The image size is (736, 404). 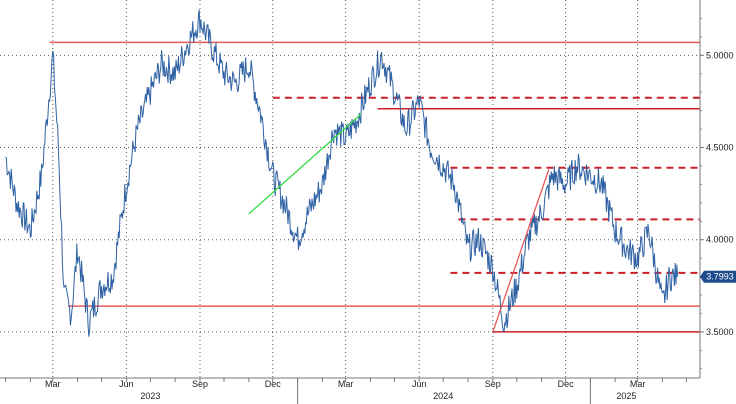 What do you see at coordinates (720, 148) in the screenshot?
I see `y-tick-label: 4.5000` at bounding box center [720, 148].